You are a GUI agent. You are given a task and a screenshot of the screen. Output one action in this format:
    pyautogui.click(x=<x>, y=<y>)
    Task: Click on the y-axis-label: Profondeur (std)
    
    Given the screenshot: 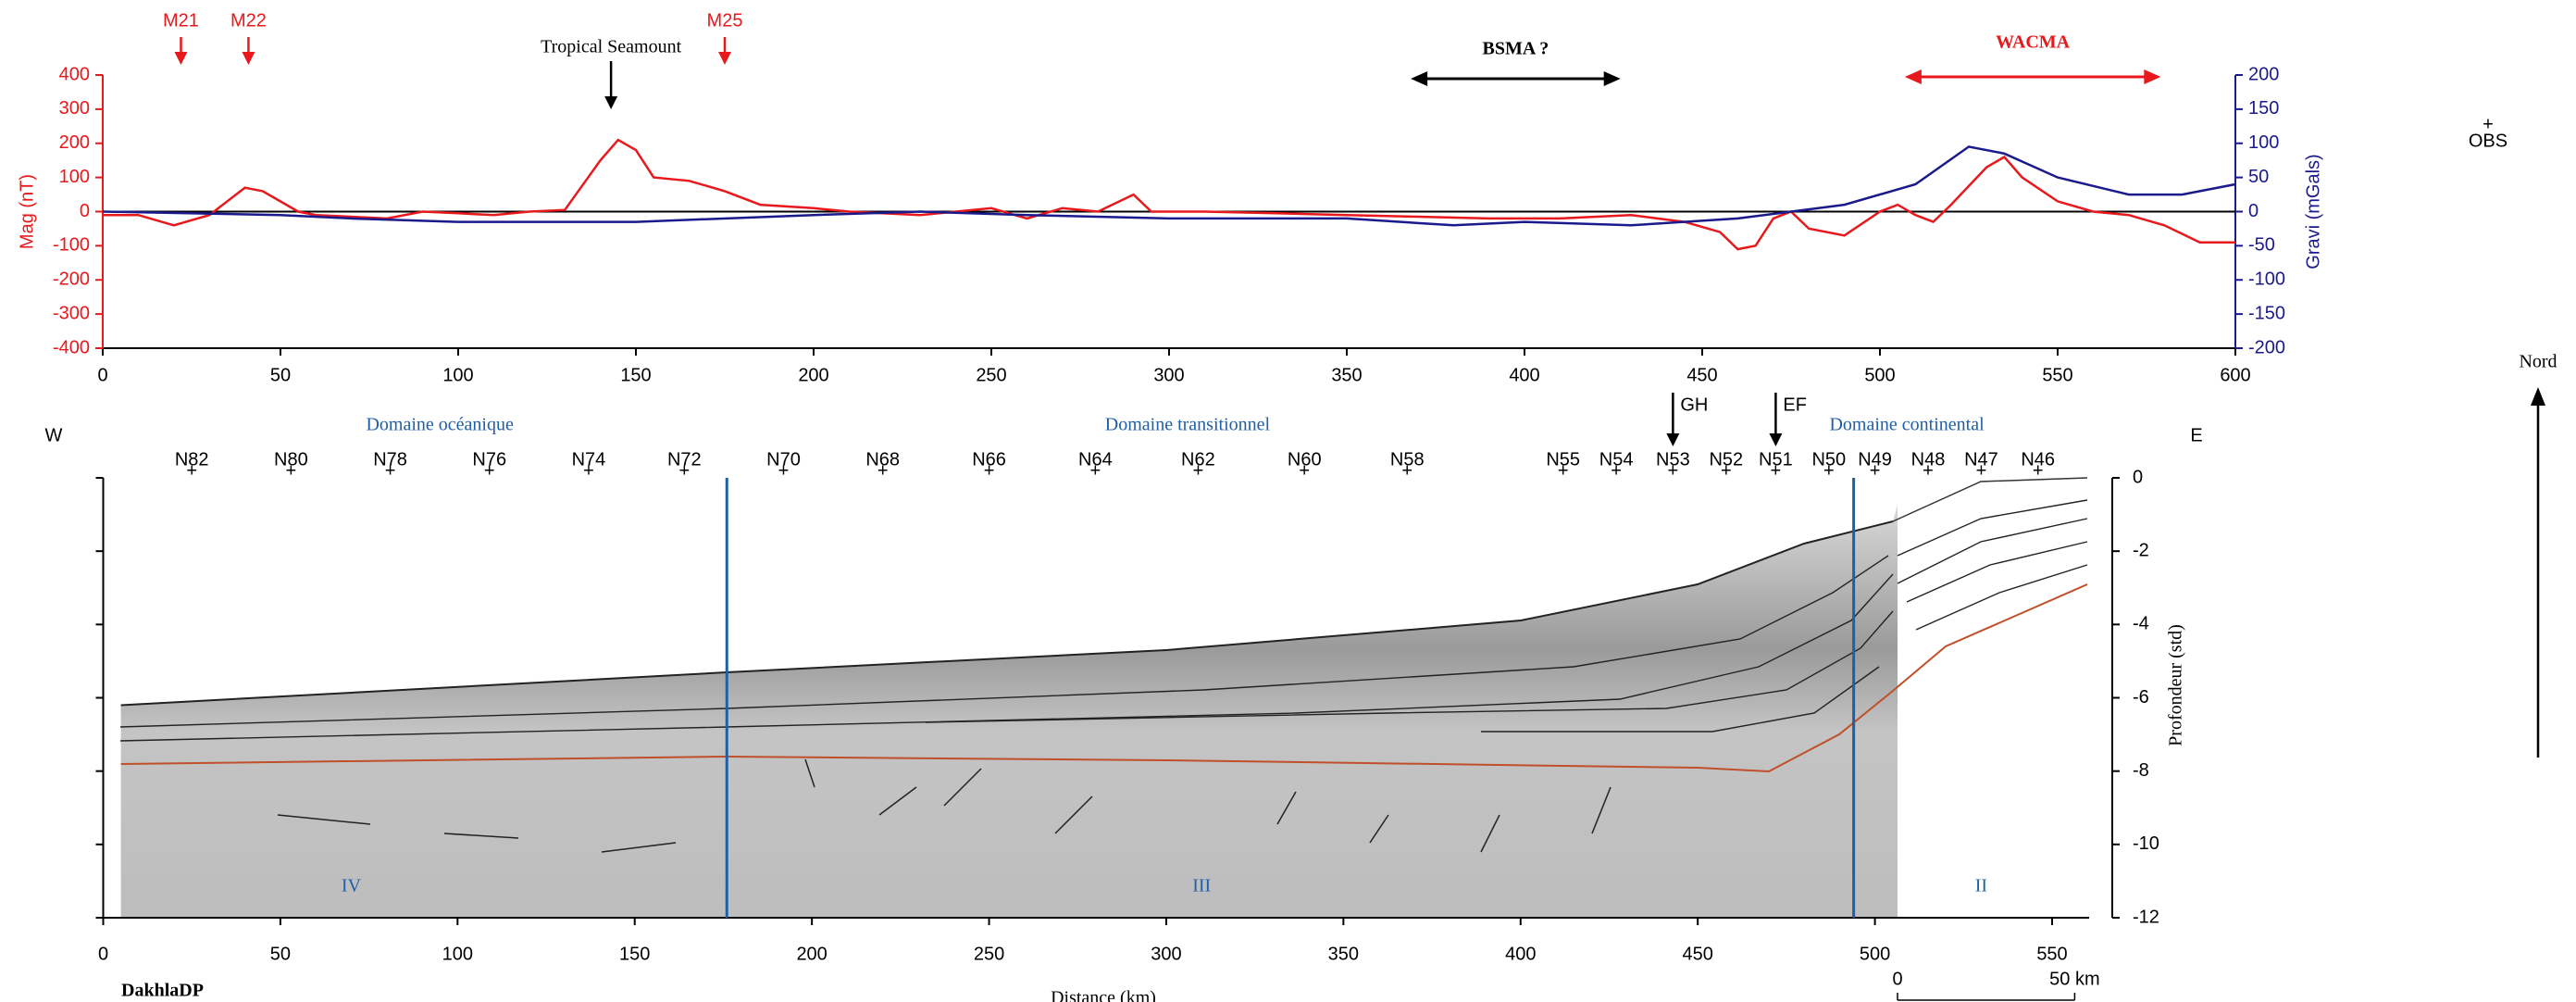 What is the action you would take?
    pyautogui.click(x=2176, y=685)
    